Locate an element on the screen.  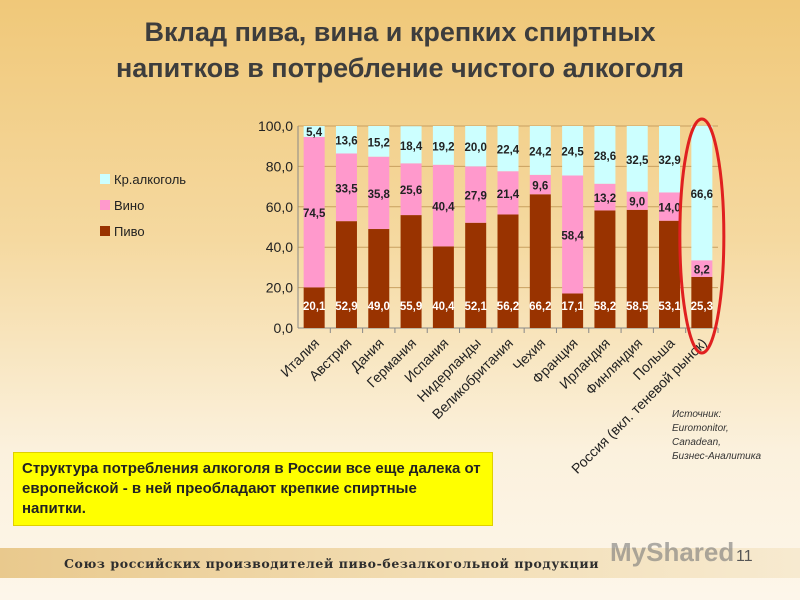
data-label: 19,2 is located at coordinates (443, 147).